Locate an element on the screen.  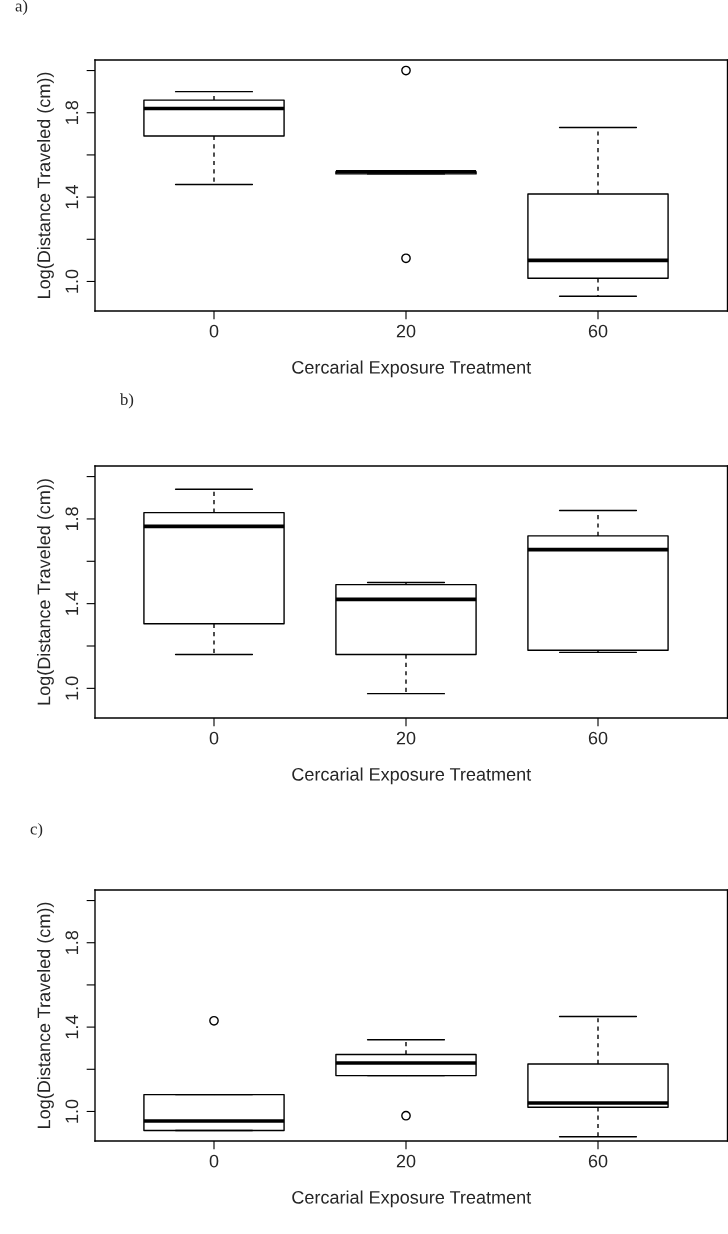
chart-title: a) is located at coordinates (21, 7).